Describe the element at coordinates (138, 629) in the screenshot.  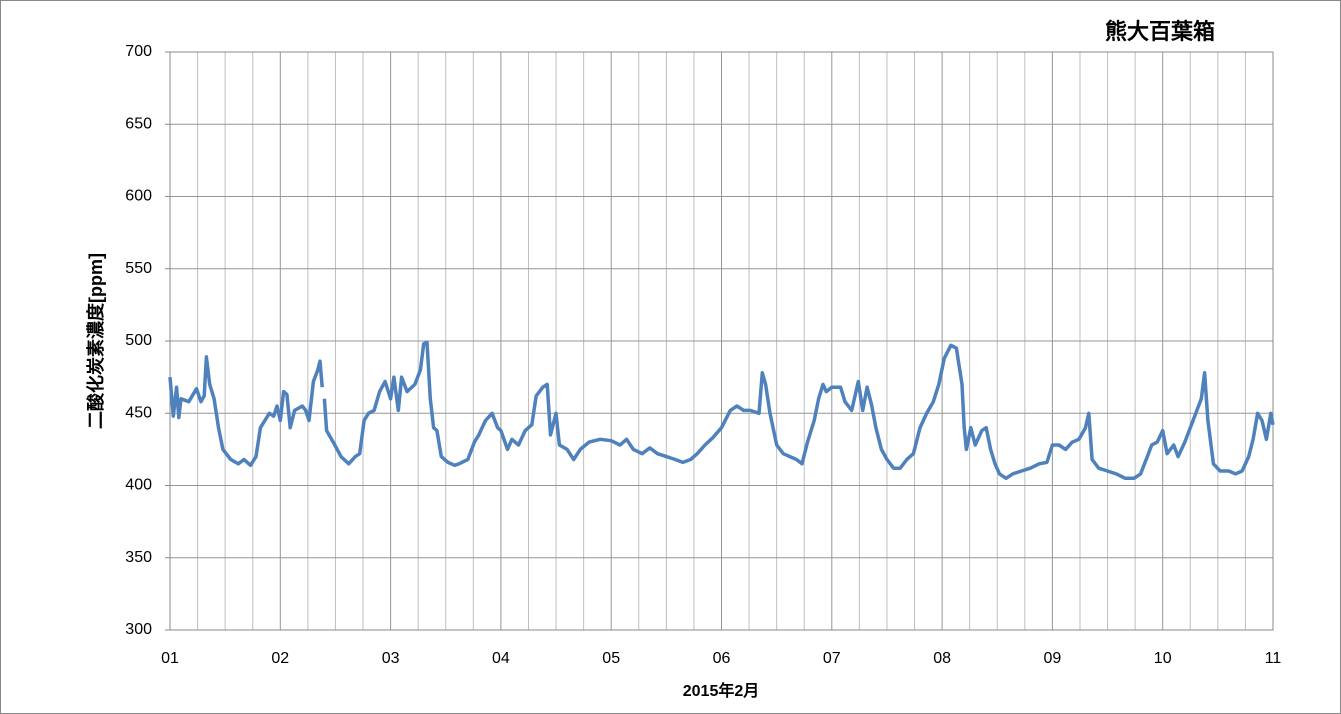
I see `y-tick-label: 300` at that location.